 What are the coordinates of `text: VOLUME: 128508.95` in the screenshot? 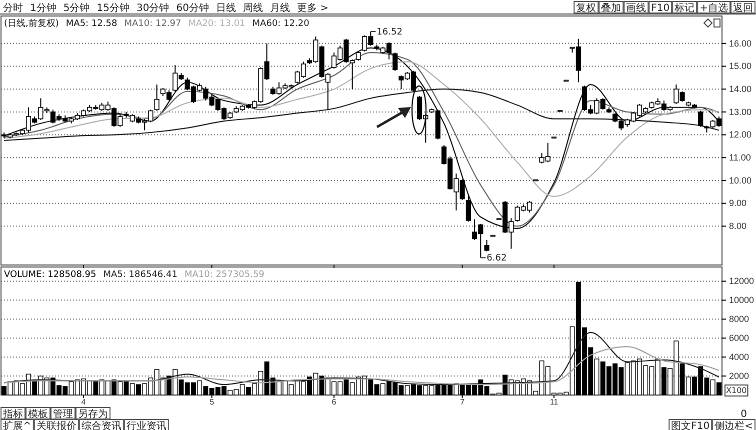 It's located at (50, 275).